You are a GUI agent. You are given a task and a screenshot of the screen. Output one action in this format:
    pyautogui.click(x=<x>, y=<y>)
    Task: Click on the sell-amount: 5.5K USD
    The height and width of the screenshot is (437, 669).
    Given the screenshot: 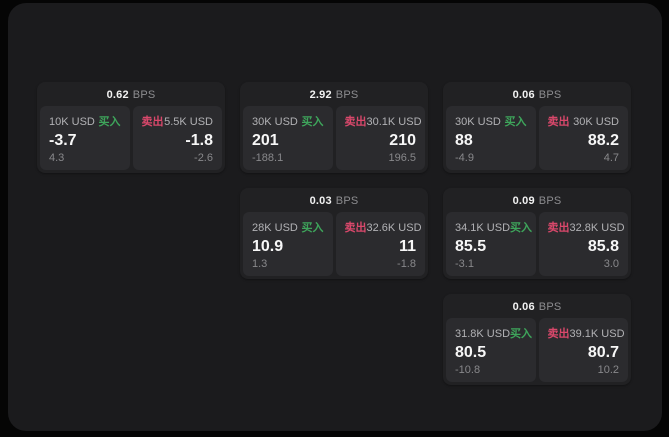 What is the action you would take?
    pyautogui.click(x=188, y=122)
    